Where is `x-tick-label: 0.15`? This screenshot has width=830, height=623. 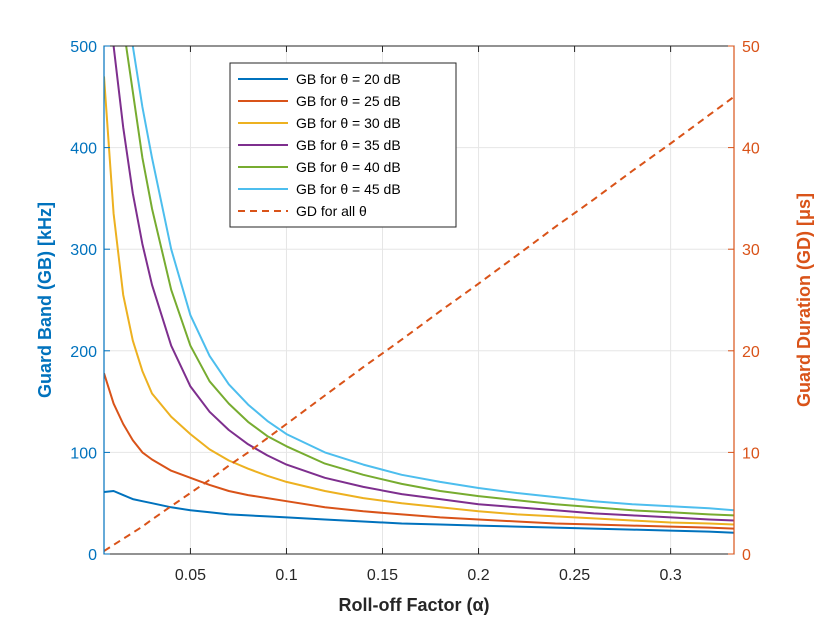
x-tick-label: 0.15 is located at coordinates (382, 575).